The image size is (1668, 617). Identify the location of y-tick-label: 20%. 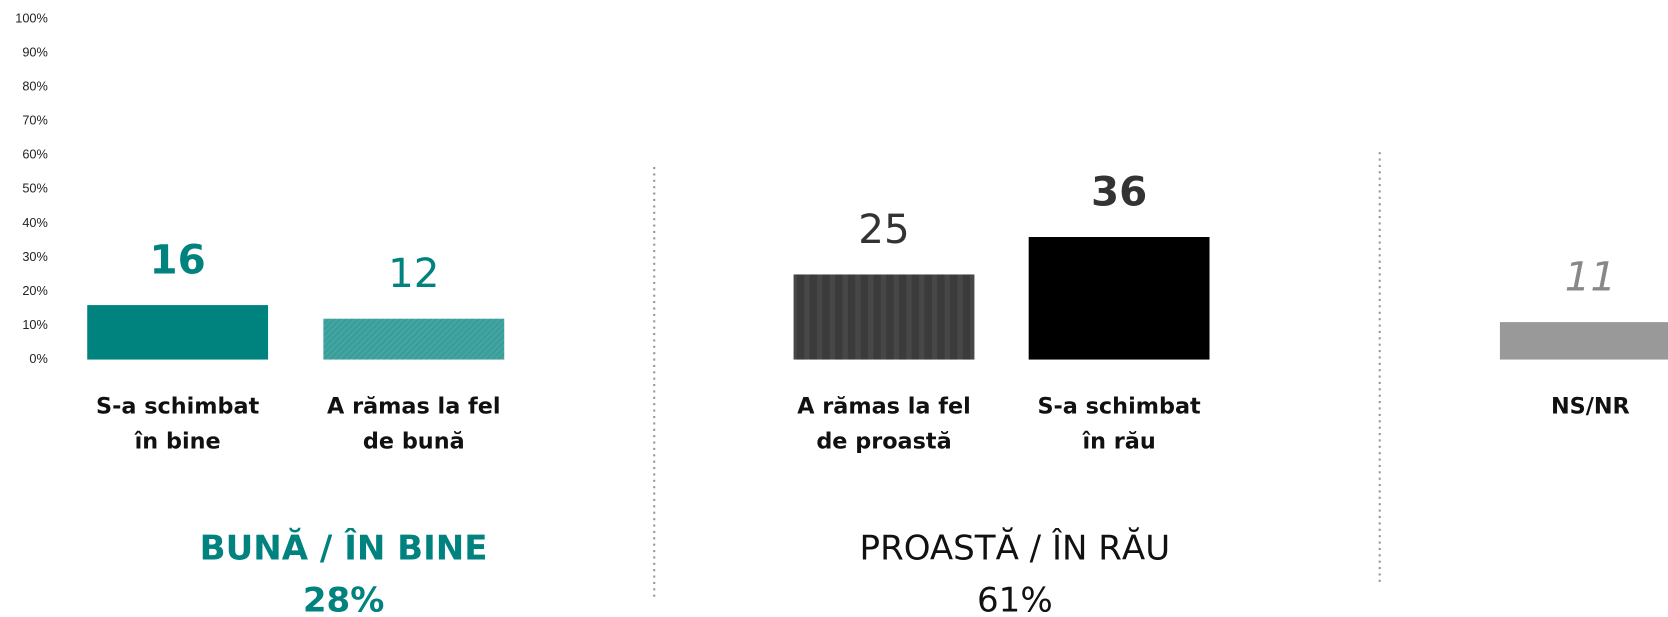
(35, 290).